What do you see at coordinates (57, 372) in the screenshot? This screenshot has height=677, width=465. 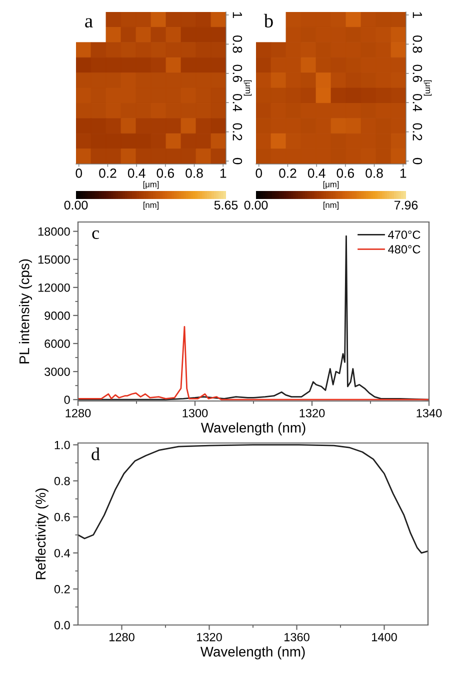 I see `y-tick-label: 3000` at bounding box center [57, 372].